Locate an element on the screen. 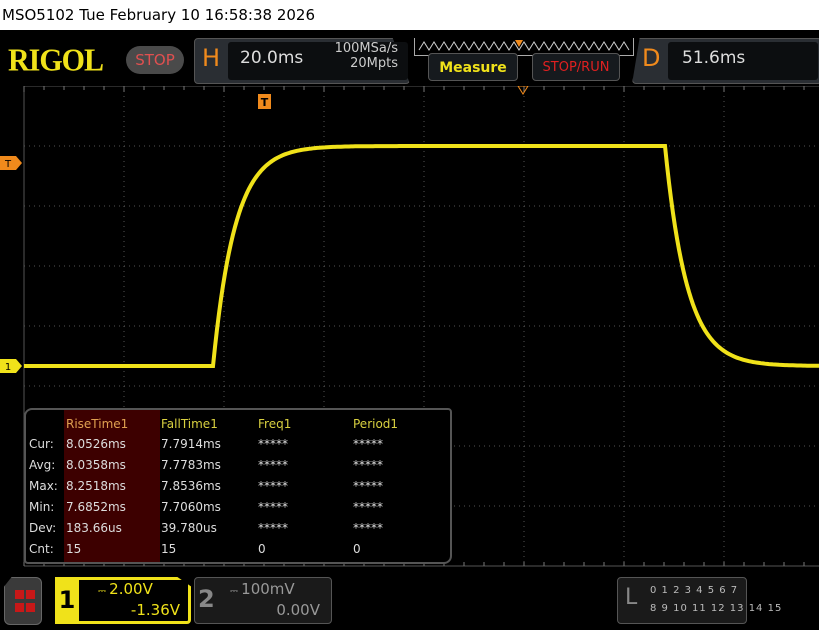 The width and height of the screenshot is (819, 630). measurement-value: 8.2518ms is located at coordinates (96, 486).